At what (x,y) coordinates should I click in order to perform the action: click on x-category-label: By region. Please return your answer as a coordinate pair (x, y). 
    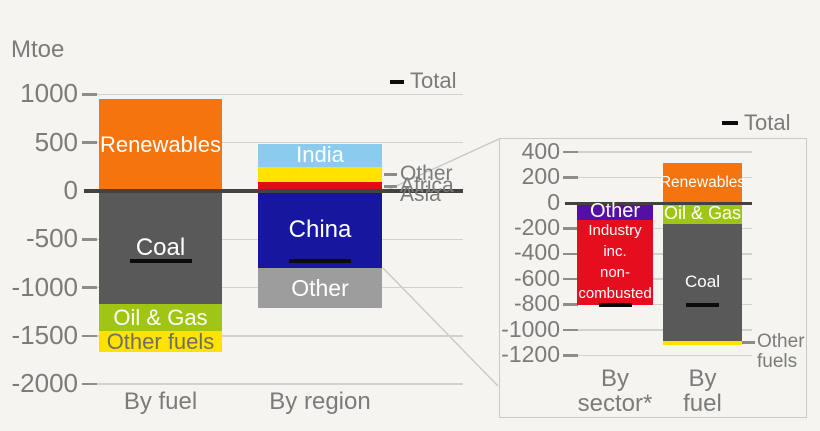
    Looking at the image, I should click on (320, 401).